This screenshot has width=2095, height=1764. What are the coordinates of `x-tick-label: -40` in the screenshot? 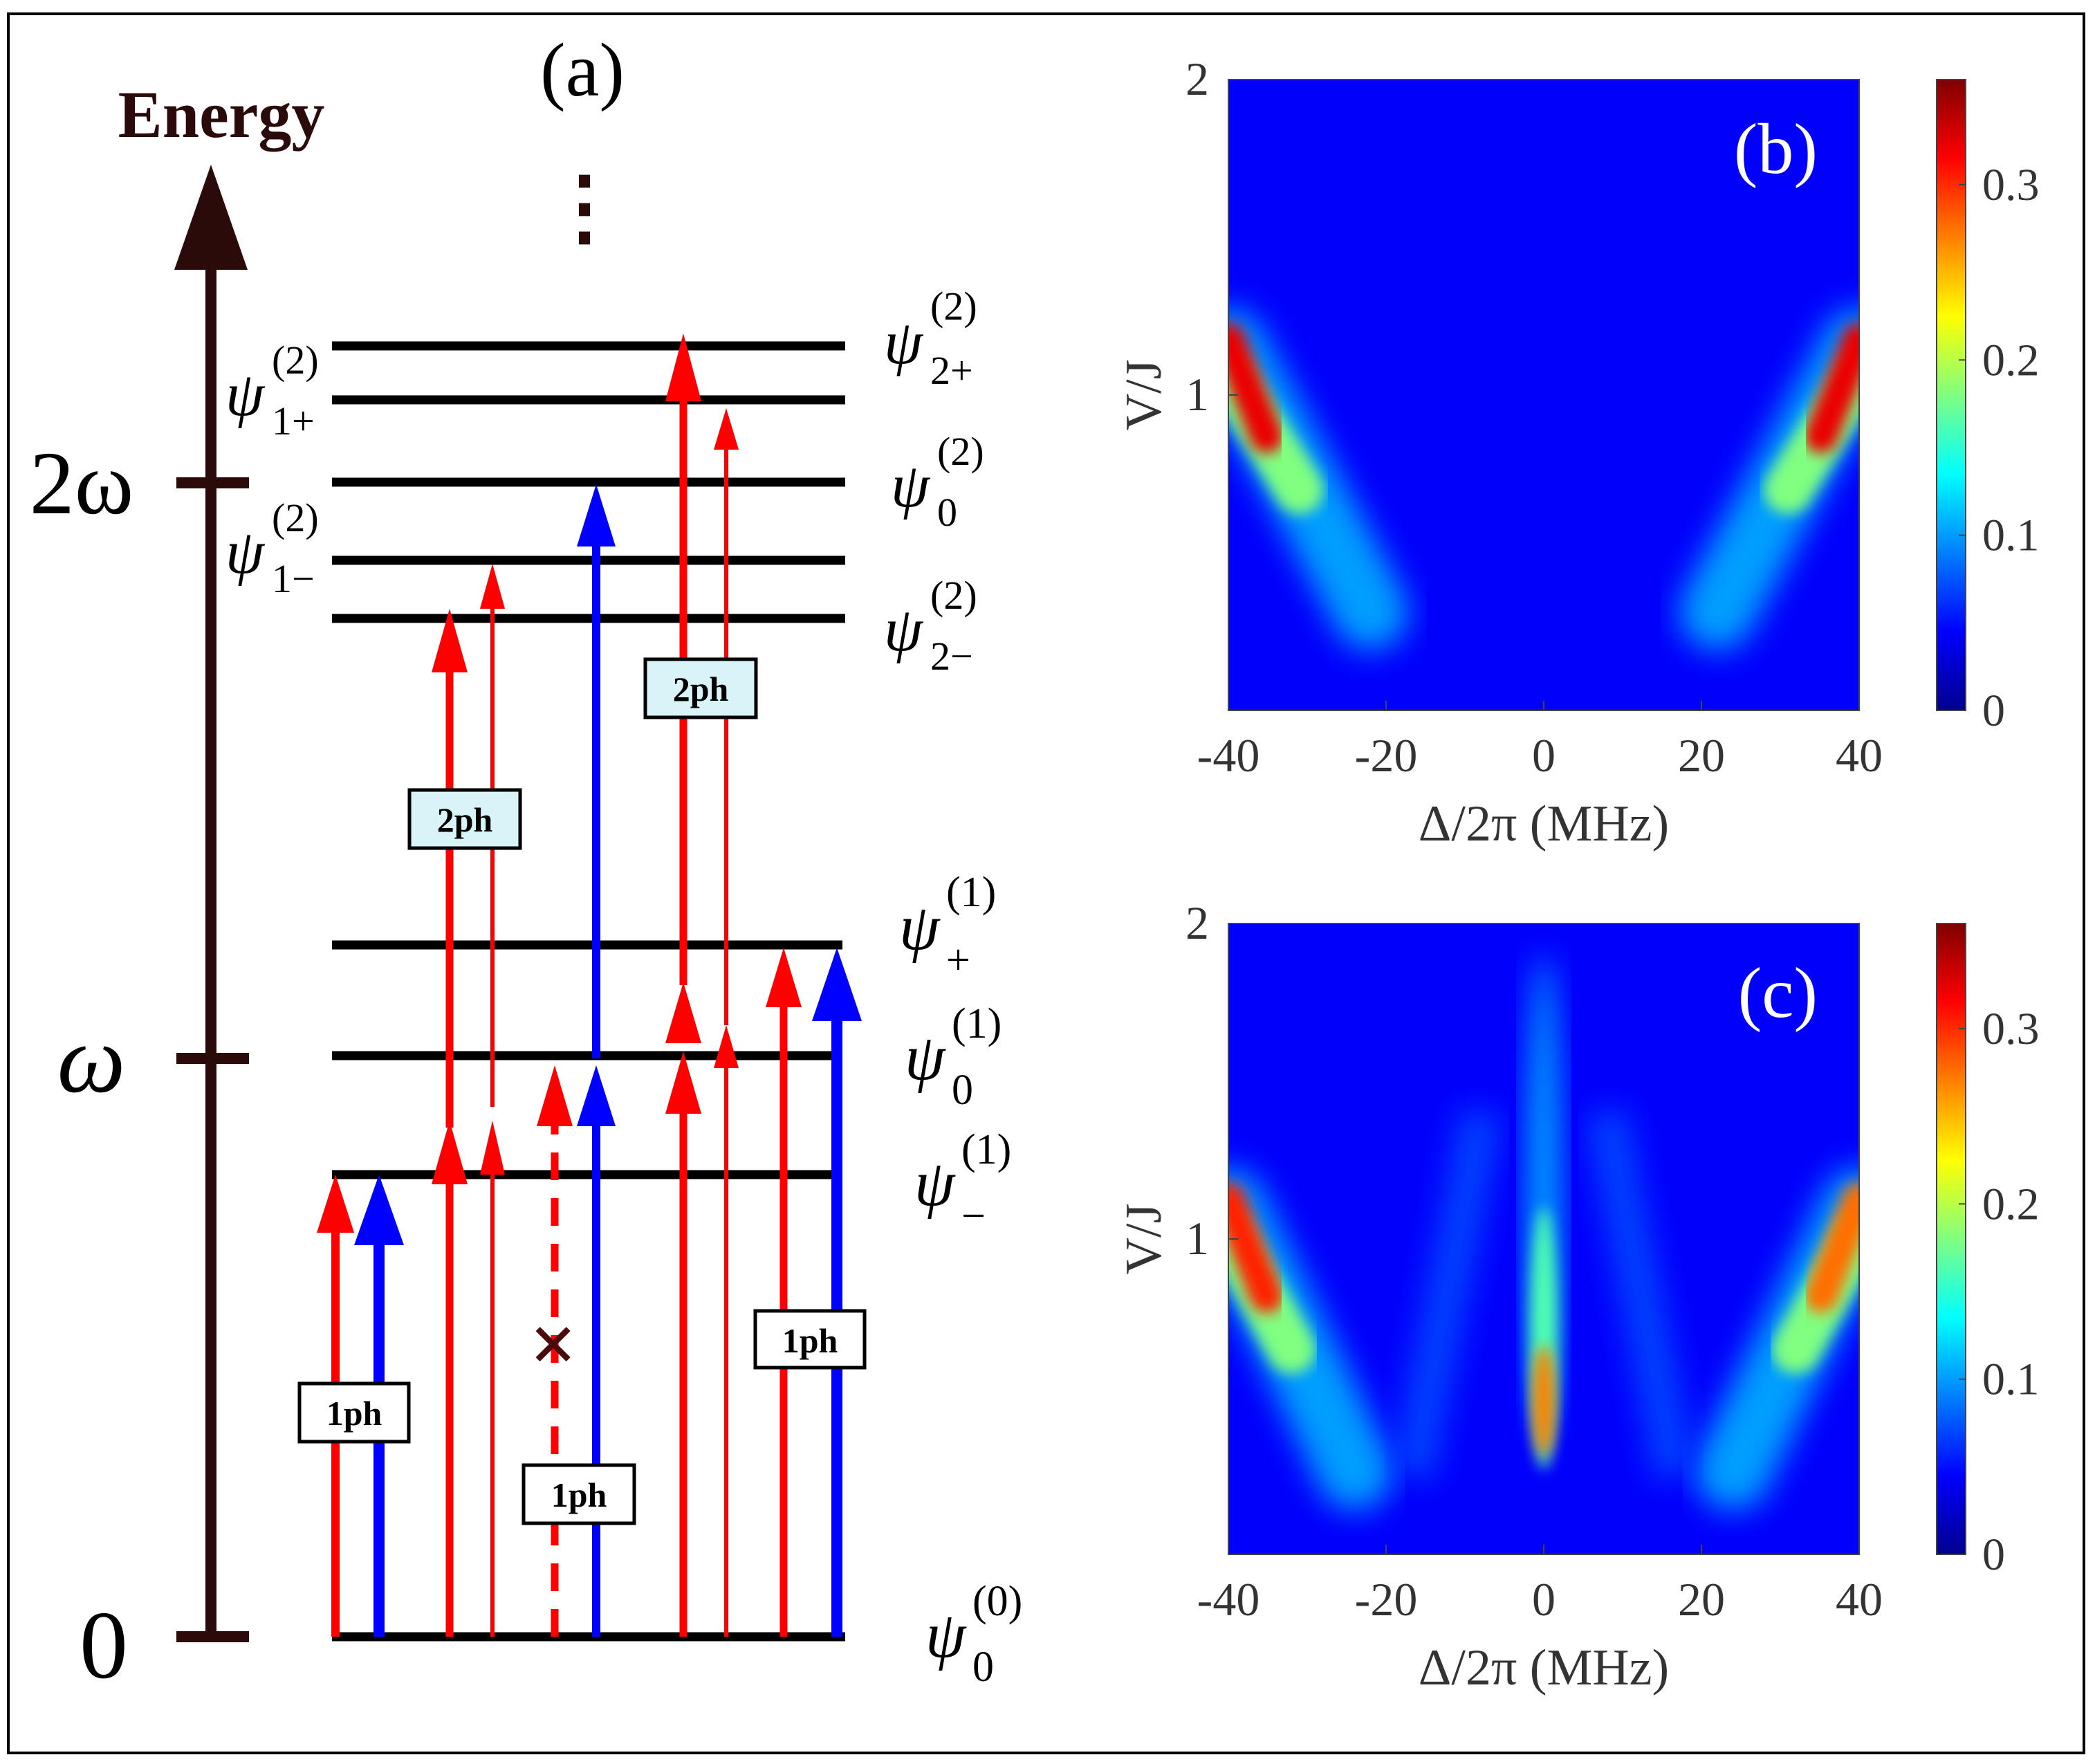 It's located at (1228, 1599).